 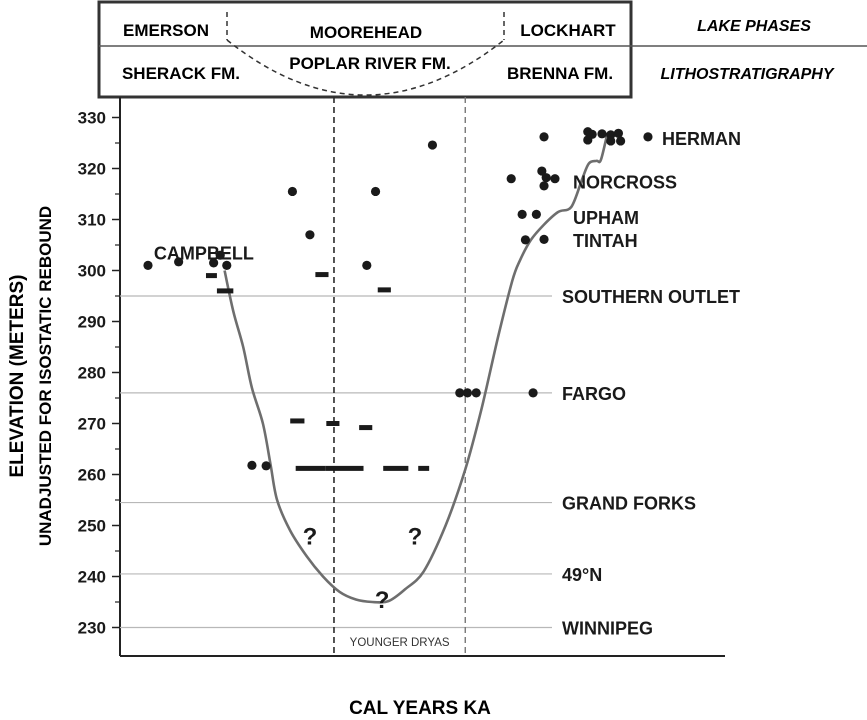 I want to click on y-tick-label: 330, so click(x=92, y=118).